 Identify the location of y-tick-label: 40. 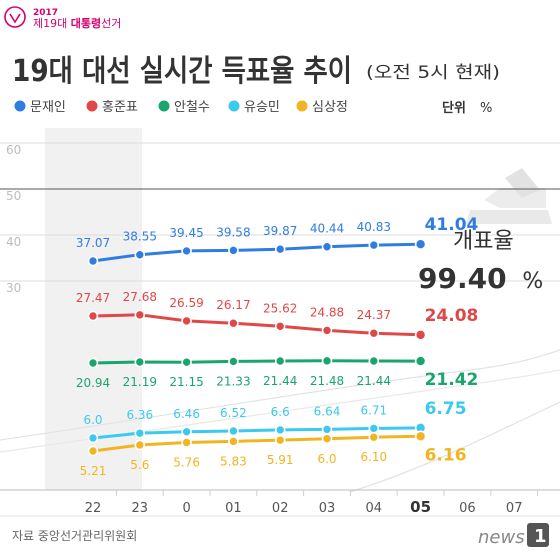
(13, 242).